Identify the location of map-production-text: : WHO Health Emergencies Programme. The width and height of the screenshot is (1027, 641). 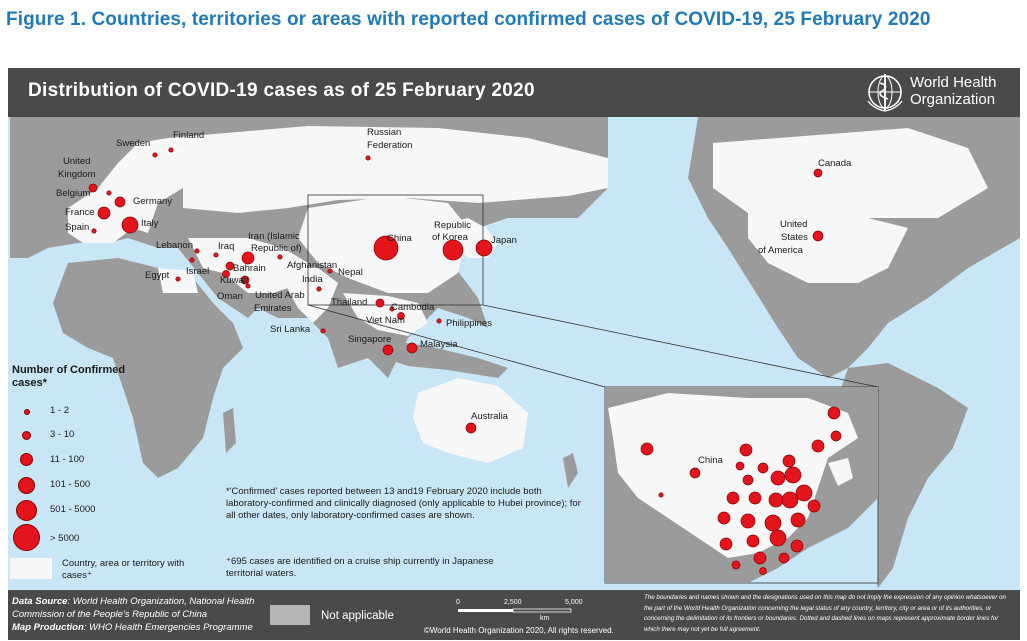
(168, 627).